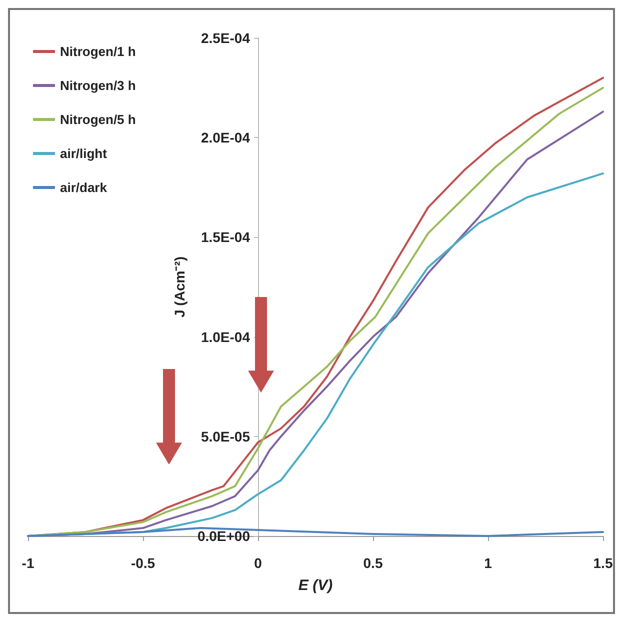 This screenshot has height=622, width=623. I want to click on x-tick-label: 1, so click(488, 563).